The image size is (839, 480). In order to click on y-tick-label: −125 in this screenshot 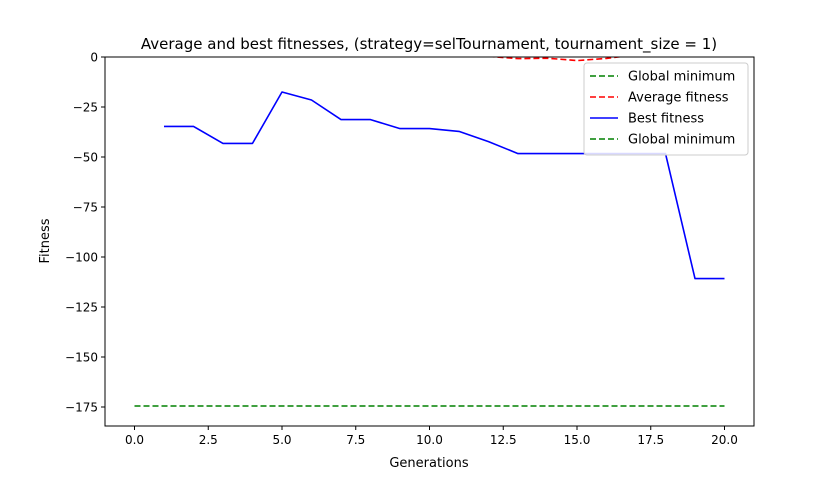, I will do `click(81, 308)`.